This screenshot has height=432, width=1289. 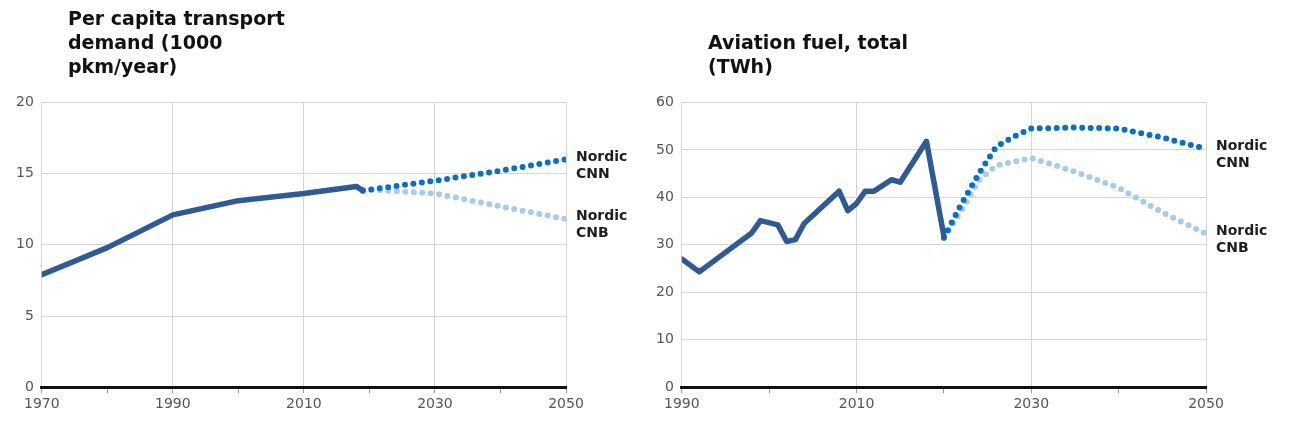 I want to click on y-tick-label: 50, so click(x=664, y=148).